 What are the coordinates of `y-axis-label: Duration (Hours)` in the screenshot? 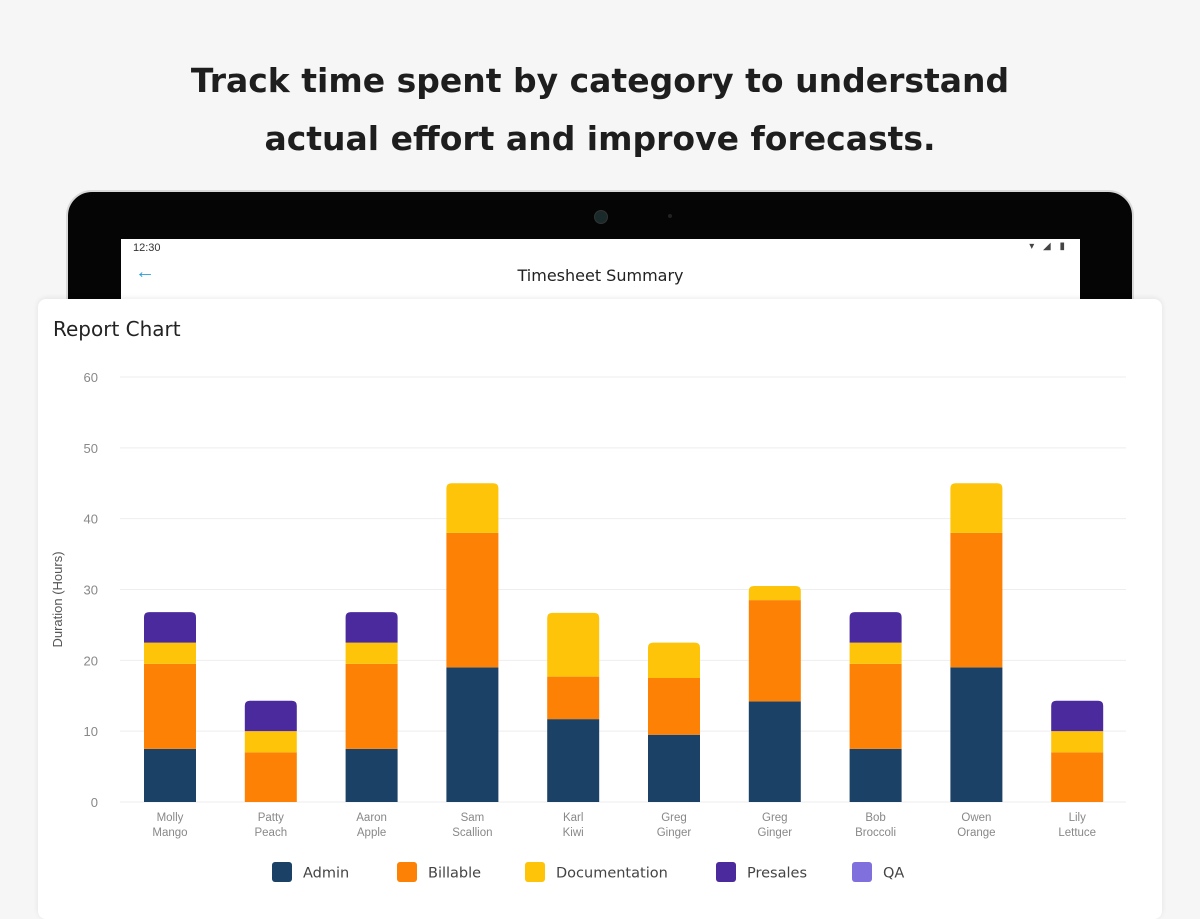 It's located at (57, 599).